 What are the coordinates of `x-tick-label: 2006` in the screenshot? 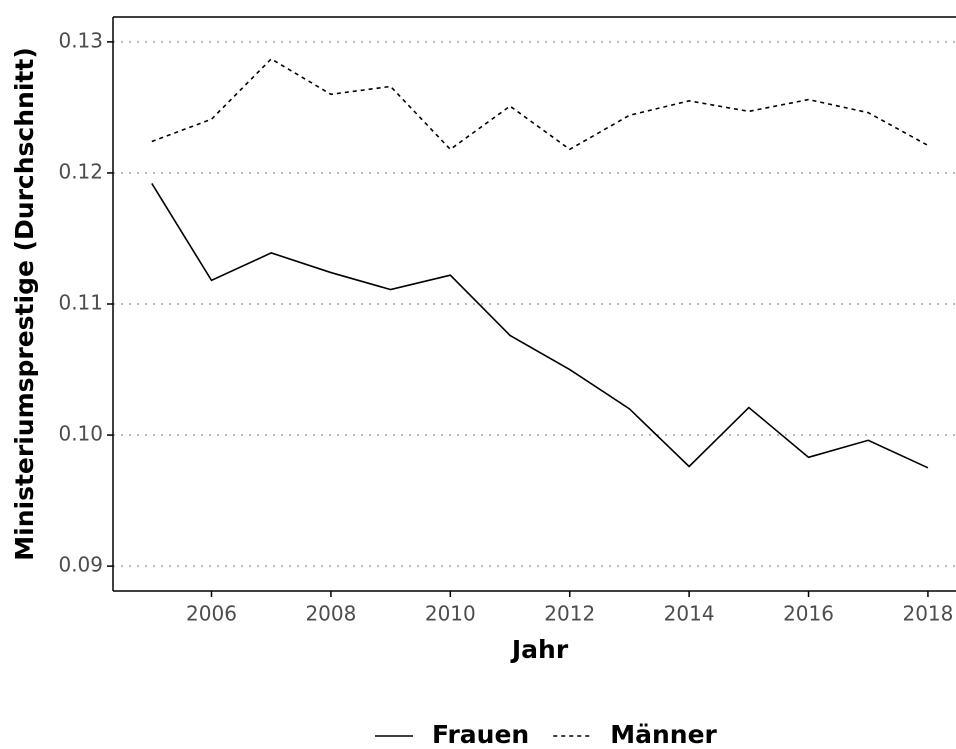 It's located at (211, 614).